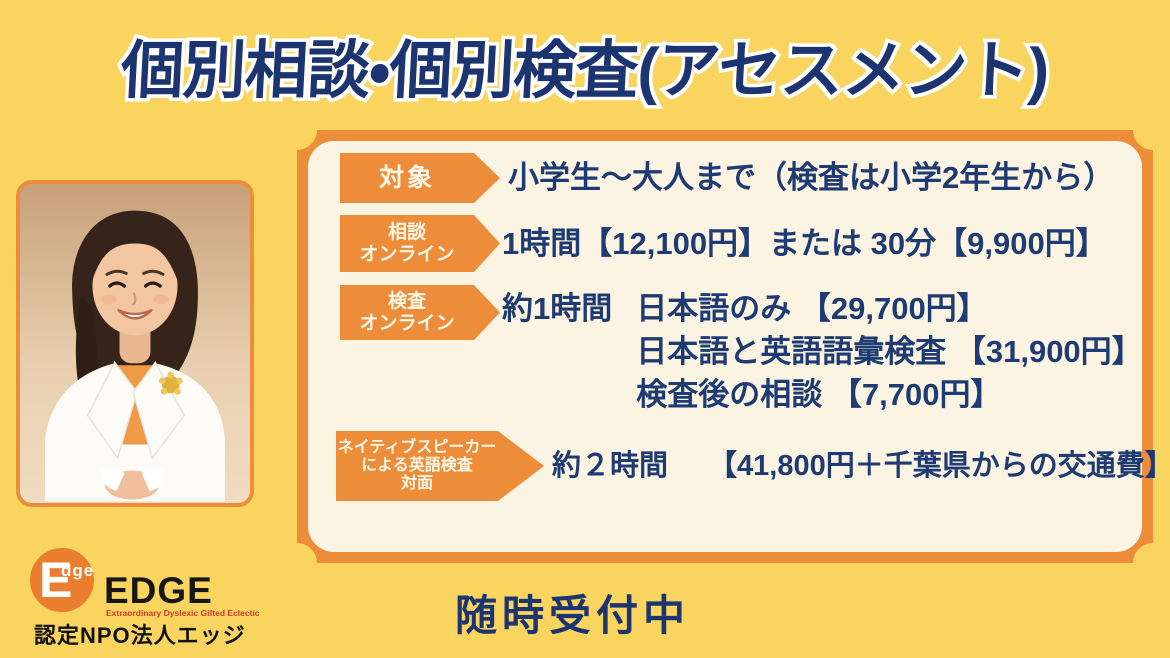 The height and width of the screenshot is (658, 1170). I want to click on row-label-arrow-test-online: 検査 オンライン, so click(420, 312).